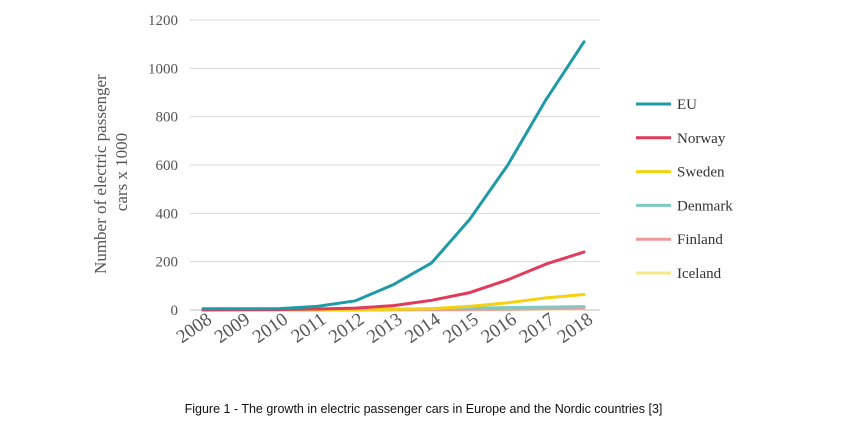 The height and width of the screenshot is (443, 847). What do you see at coordinates (699, 274) in the screenshot?
I see `legend-label: Iceland` at bounding box center [699, 274].